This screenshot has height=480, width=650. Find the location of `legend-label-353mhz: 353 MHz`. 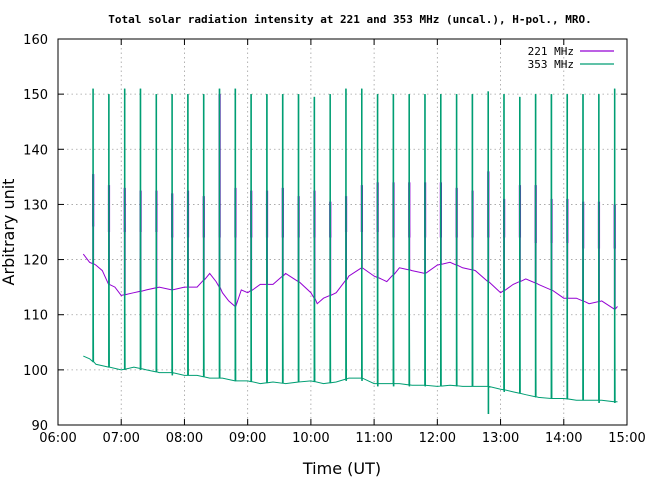

legend-label-353mhz: 353 MHz is located at coordinates (551, 64).